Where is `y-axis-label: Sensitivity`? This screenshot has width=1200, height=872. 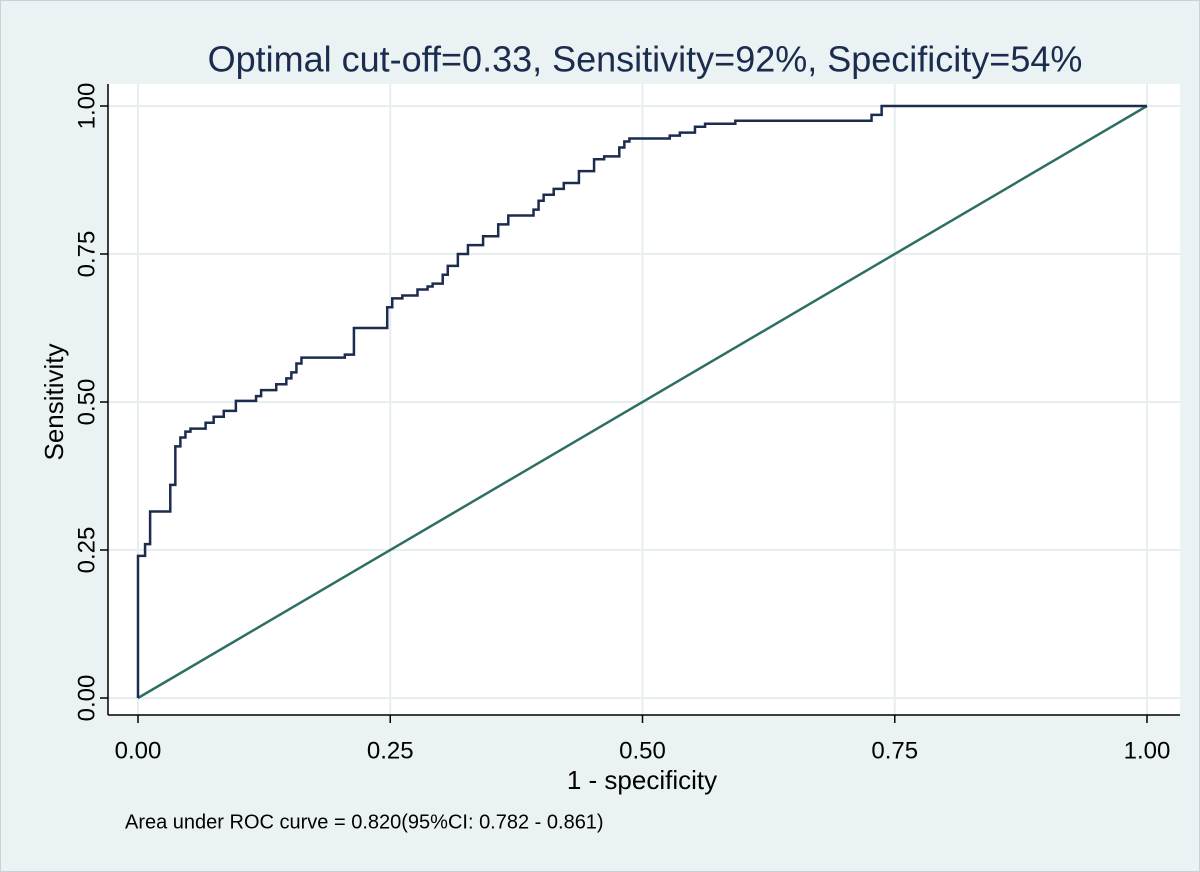 y-axis-label: Sensitivity is located at coordinates (54, 401).